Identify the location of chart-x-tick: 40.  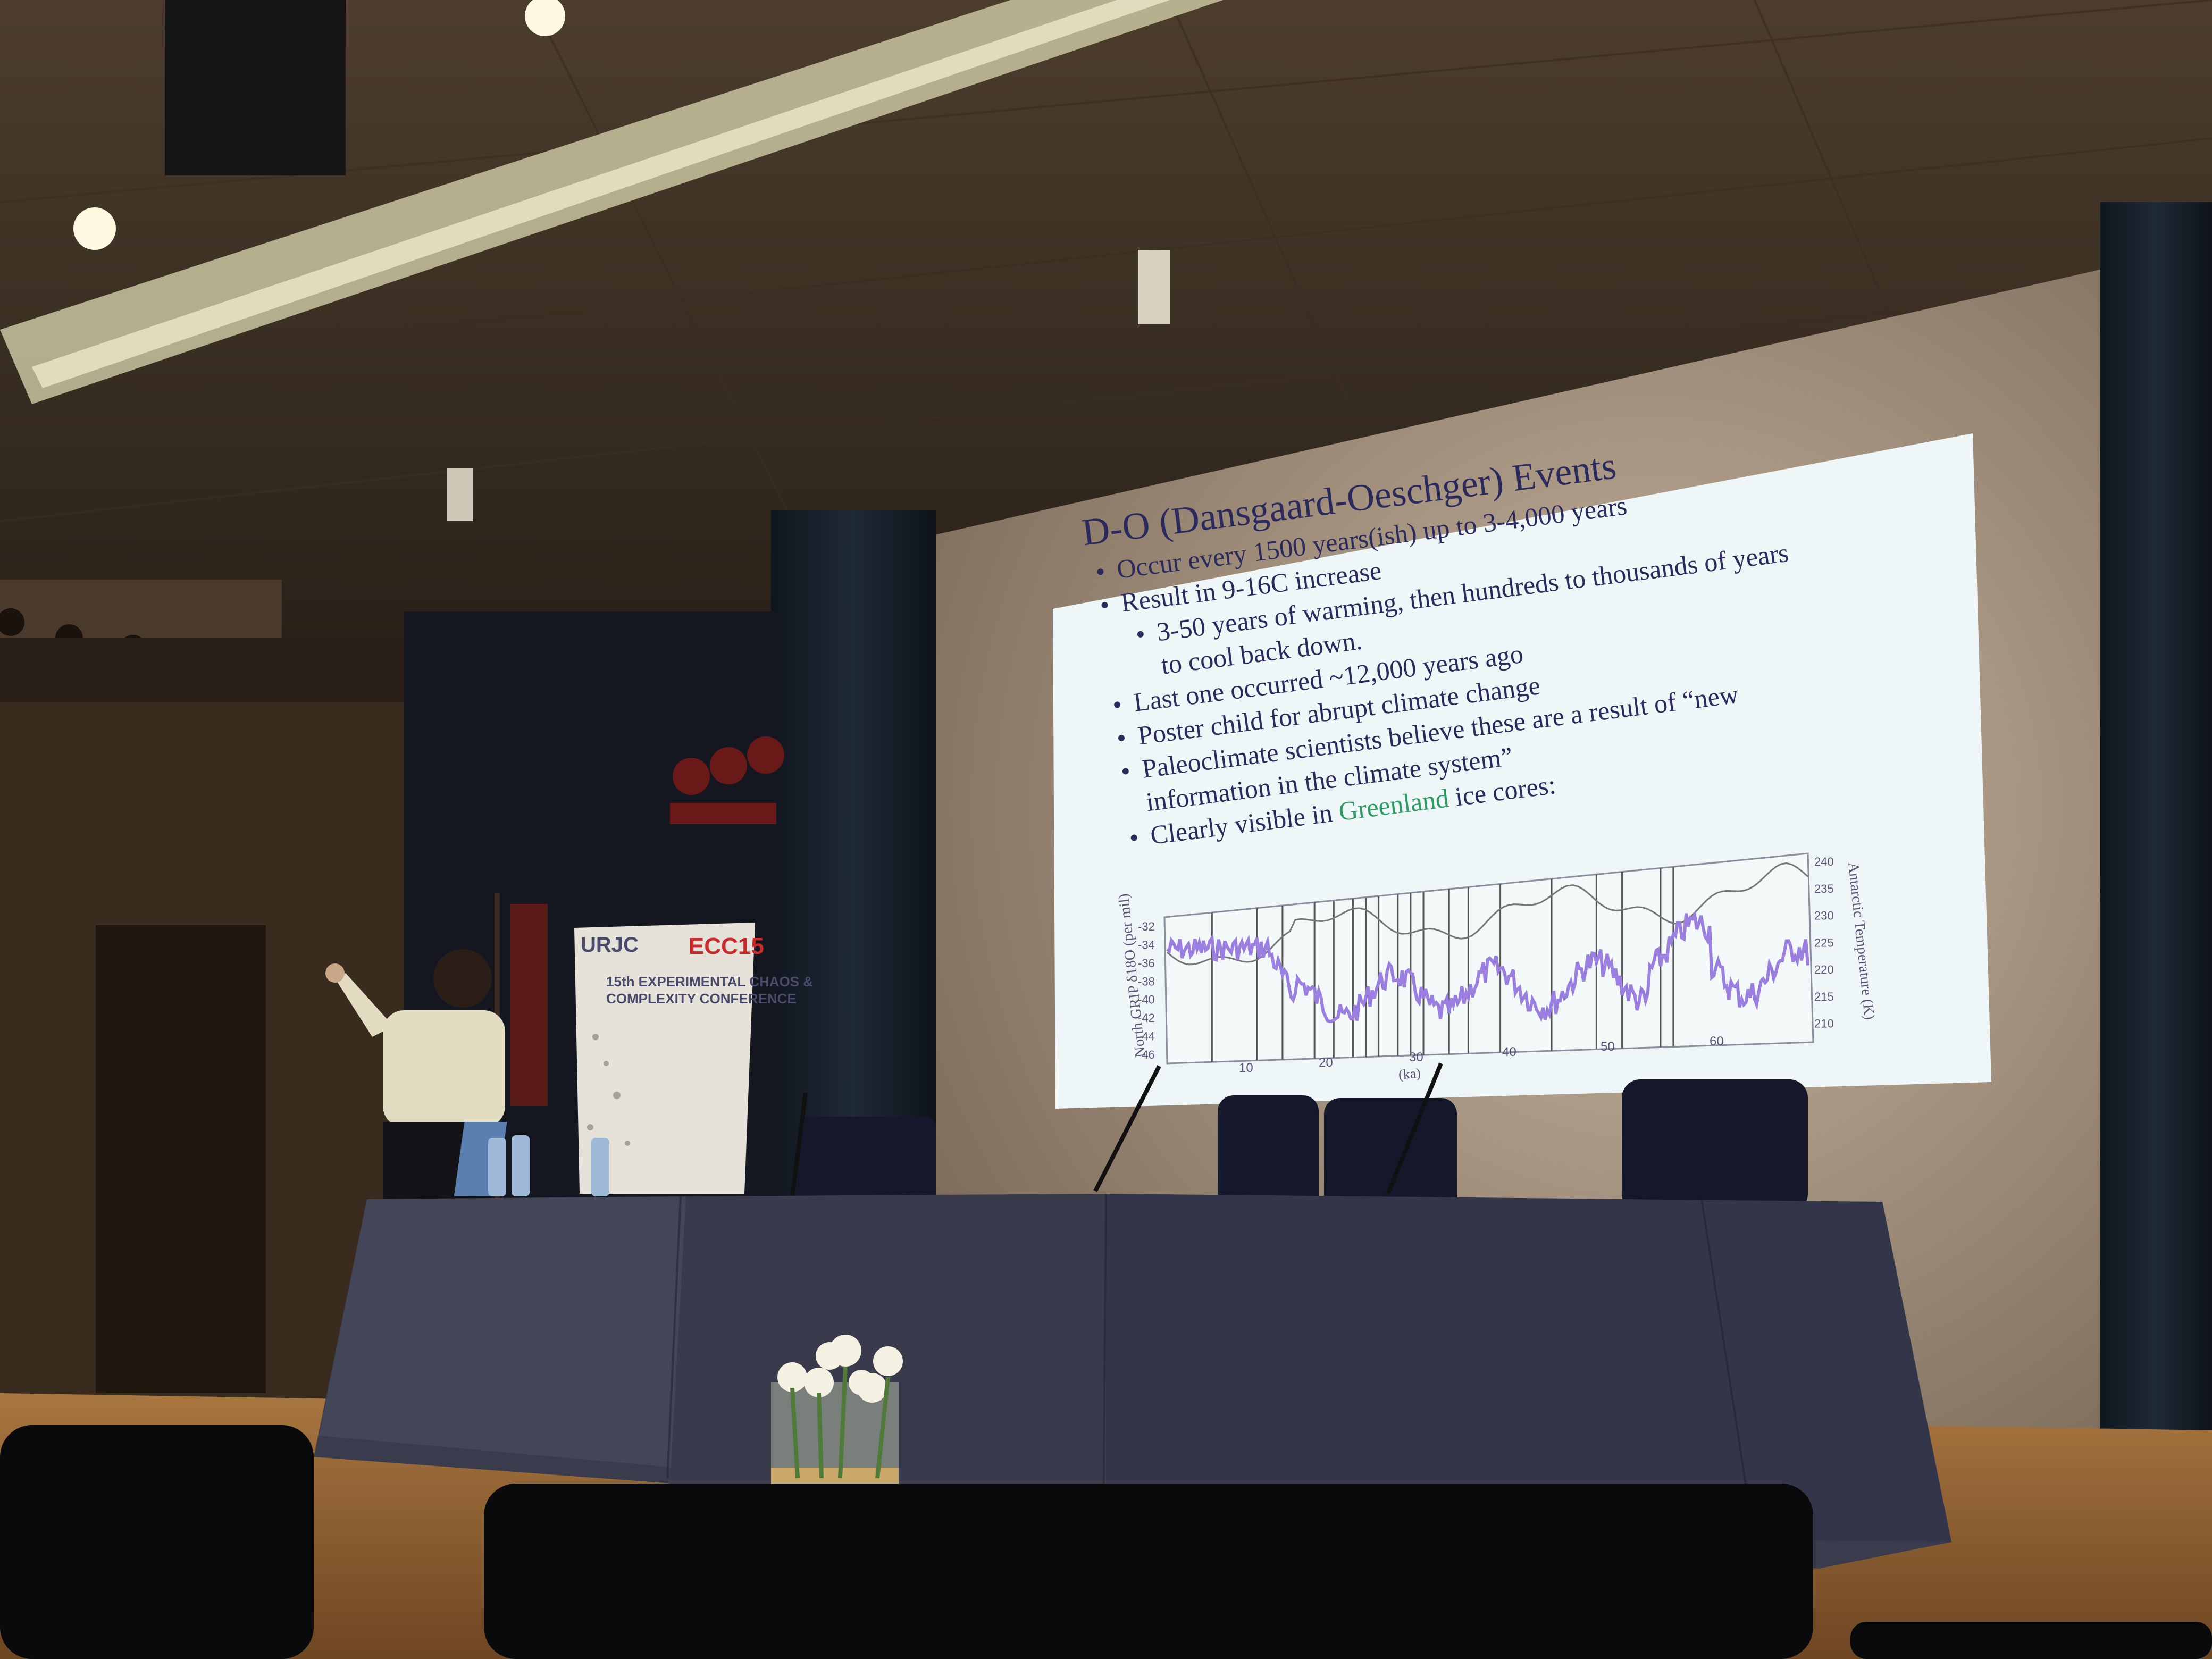
(1509, 1052).